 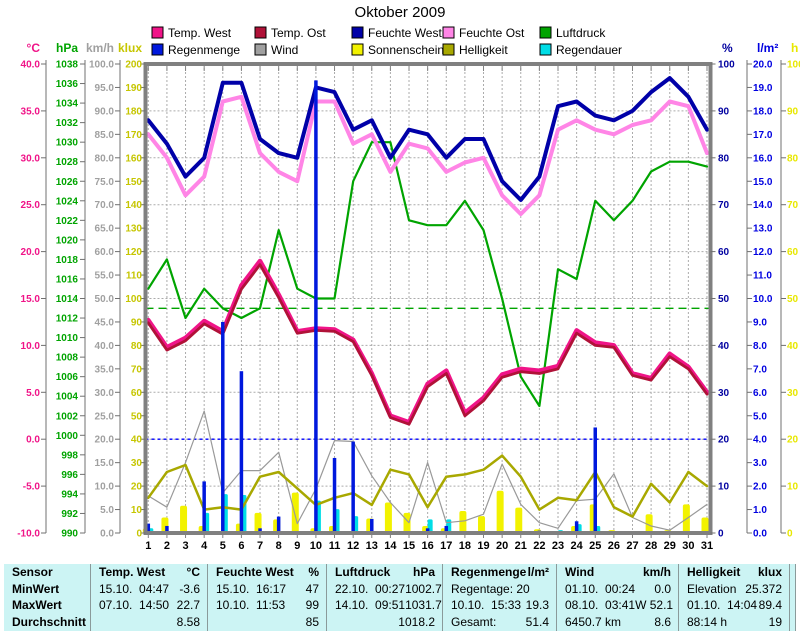 What do you see at coordinates (105, 346) in the screenshot?
I see `svg-text: 40.0` at bounding box center [105, 346].